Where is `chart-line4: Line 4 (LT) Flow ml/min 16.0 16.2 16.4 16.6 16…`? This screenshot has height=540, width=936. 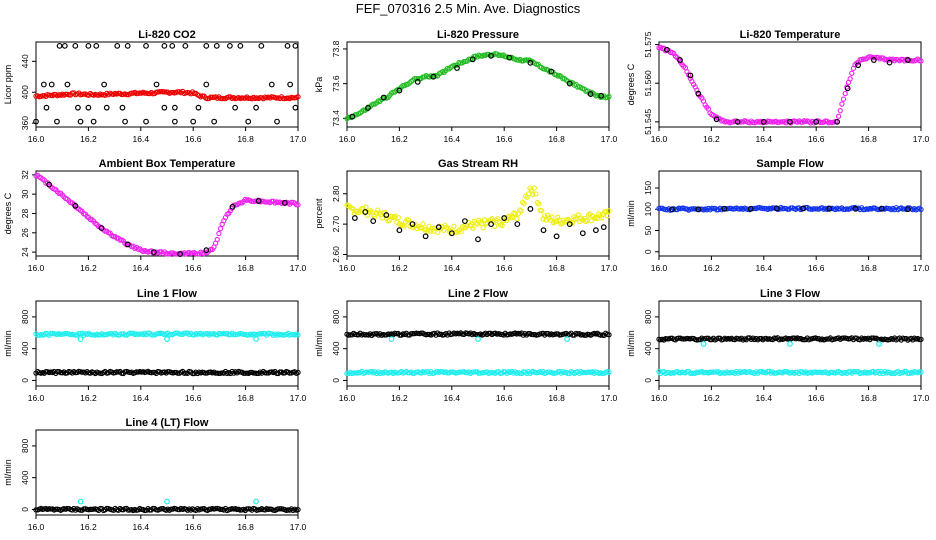
chart-line4: Line 4 (LT) Flow ml/min 16.0 16.2 16.4 16.6 16… is located at coordinates (155, 474).